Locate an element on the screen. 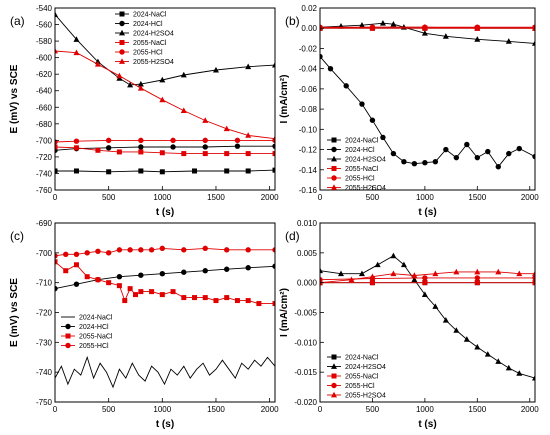  legend-entry: 2055-HCl is located at coordinates (94, 346).